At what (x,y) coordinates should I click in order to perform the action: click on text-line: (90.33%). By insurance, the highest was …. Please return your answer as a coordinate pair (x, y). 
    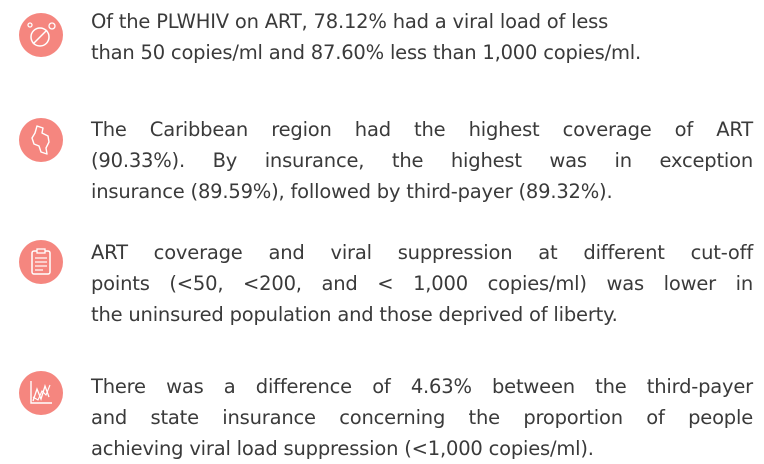
    Looking at the image, I should click on (422, 160).